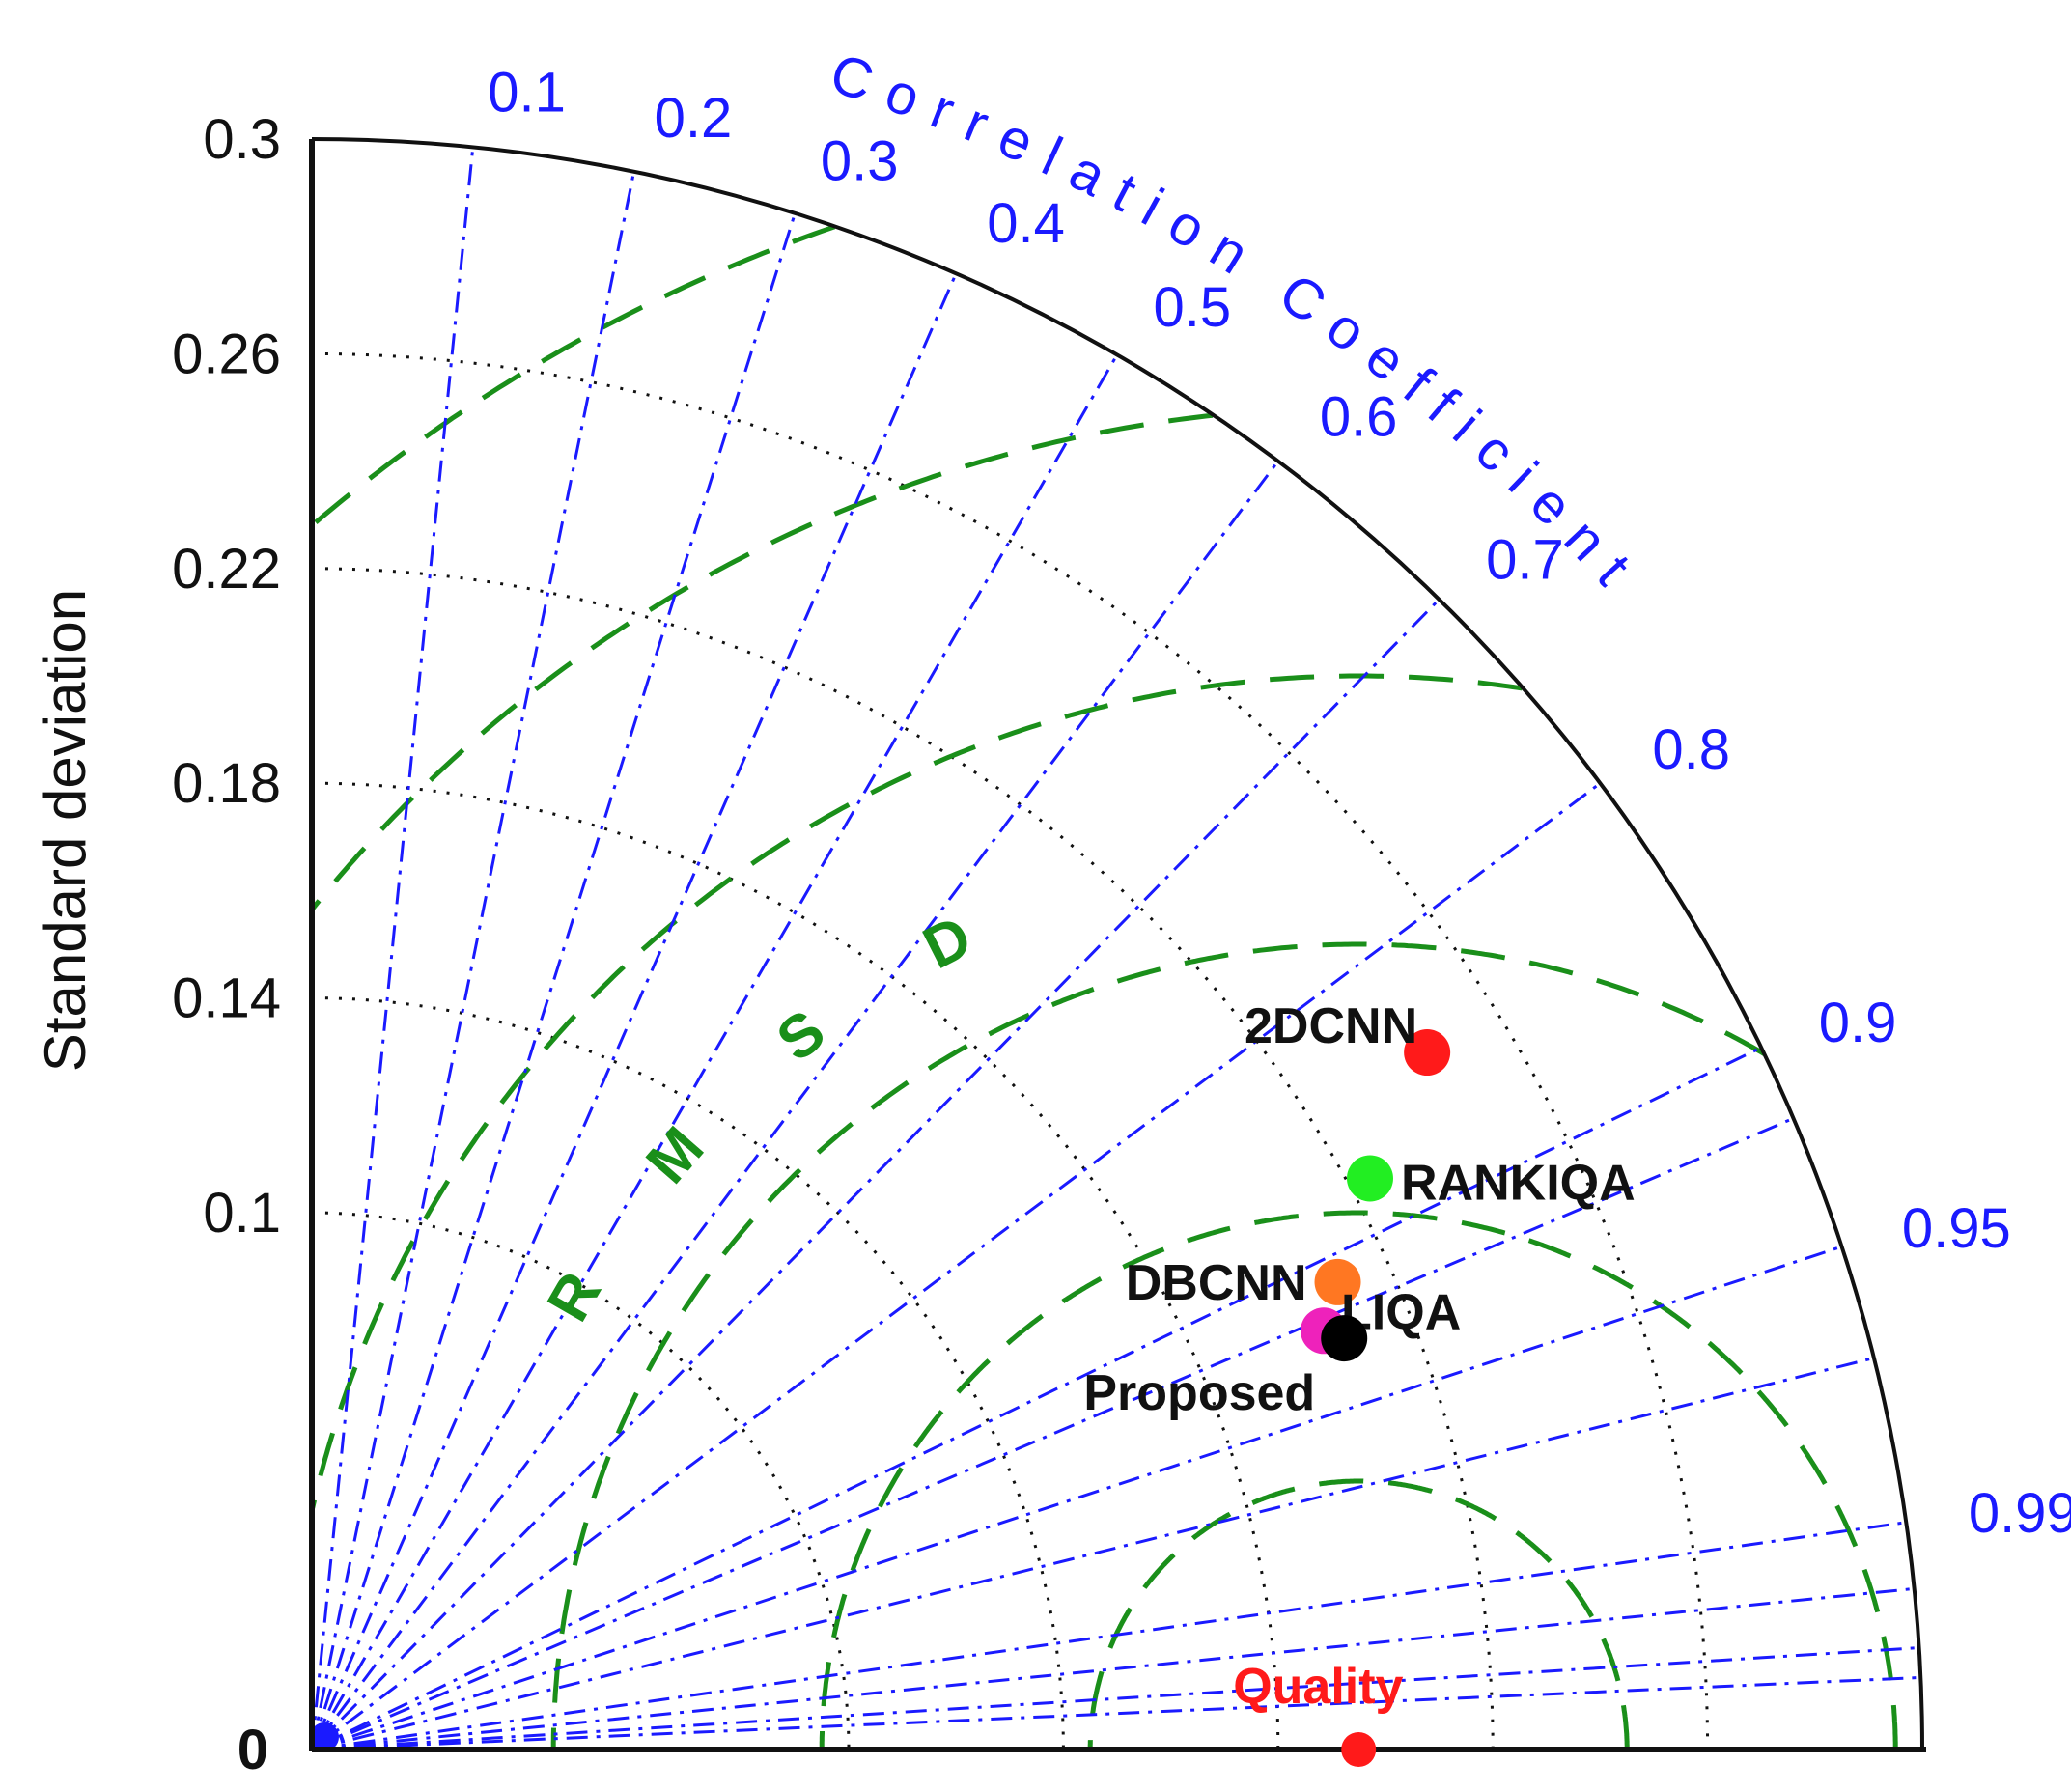  What do you see at coordinates (1525, 561) in the screenshot?
I see `corr-tick-label-6: 0.7` at bounding box center [1525, 561].